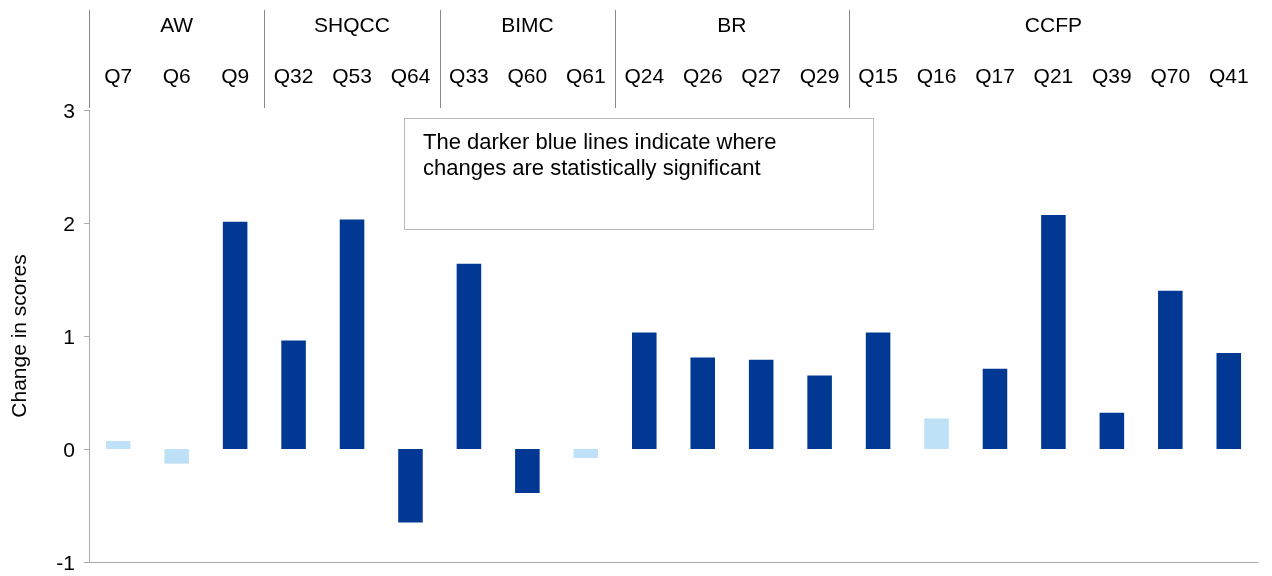  What do you see at coordinates (176, 75) in the screenshot?
I see `x-tick-label: Q6` at bounding box center [176, 75].